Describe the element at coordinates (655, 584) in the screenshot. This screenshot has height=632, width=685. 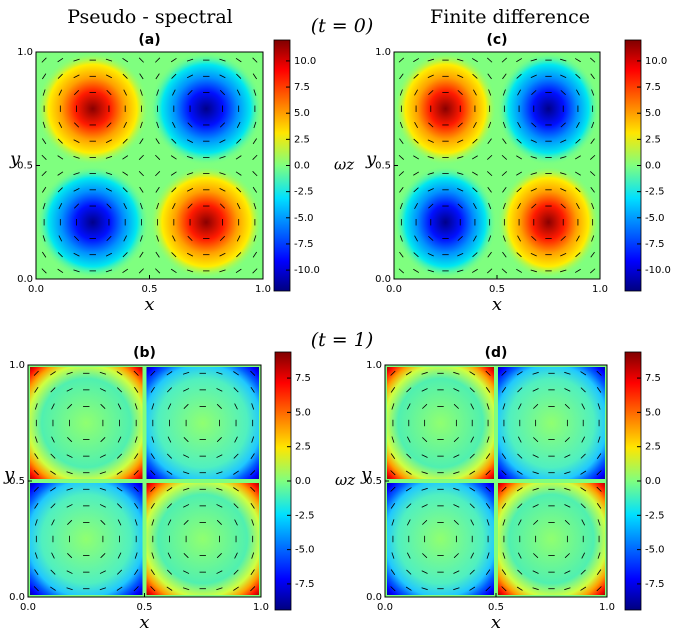
I see `colorbar-tick-label: -7.5` at that location.